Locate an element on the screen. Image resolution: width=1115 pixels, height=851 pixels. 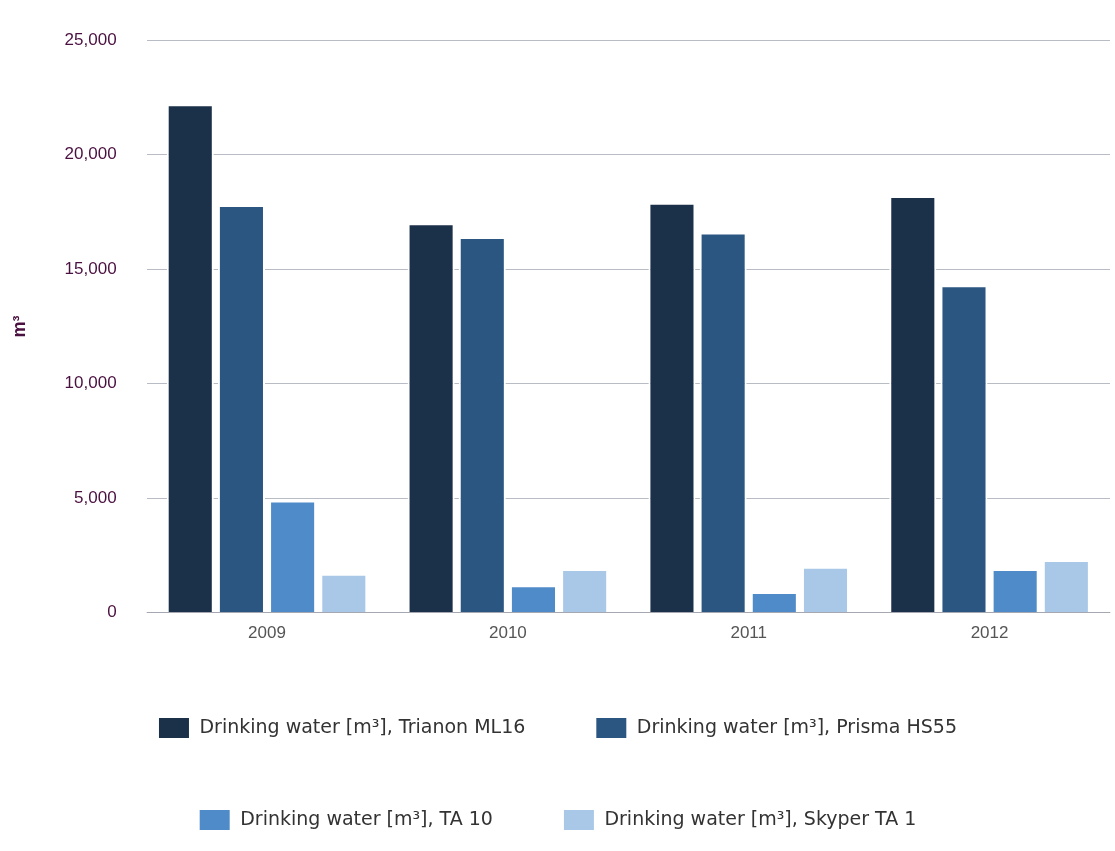
y-tick-label: 20,000 is located at coordinates (90, 154).